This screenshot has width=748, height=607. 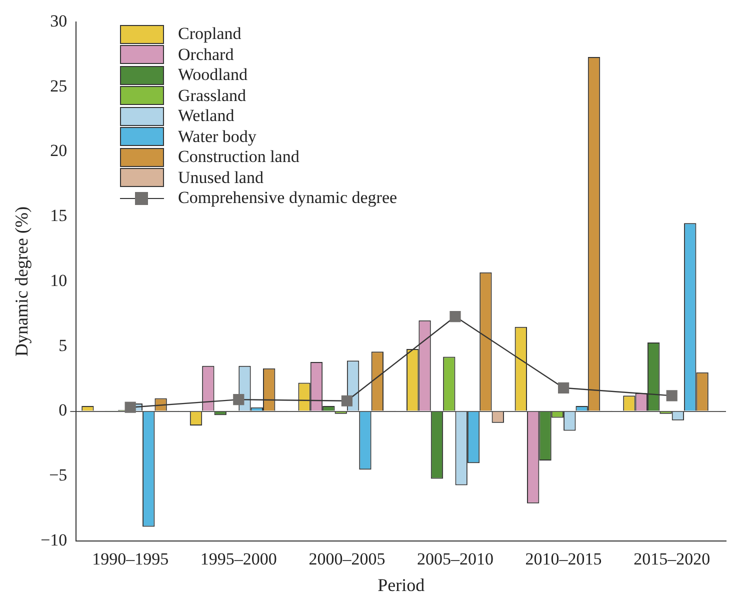 I want to click on x-tick-label: 2005–2010, so click(x=455, y=559).